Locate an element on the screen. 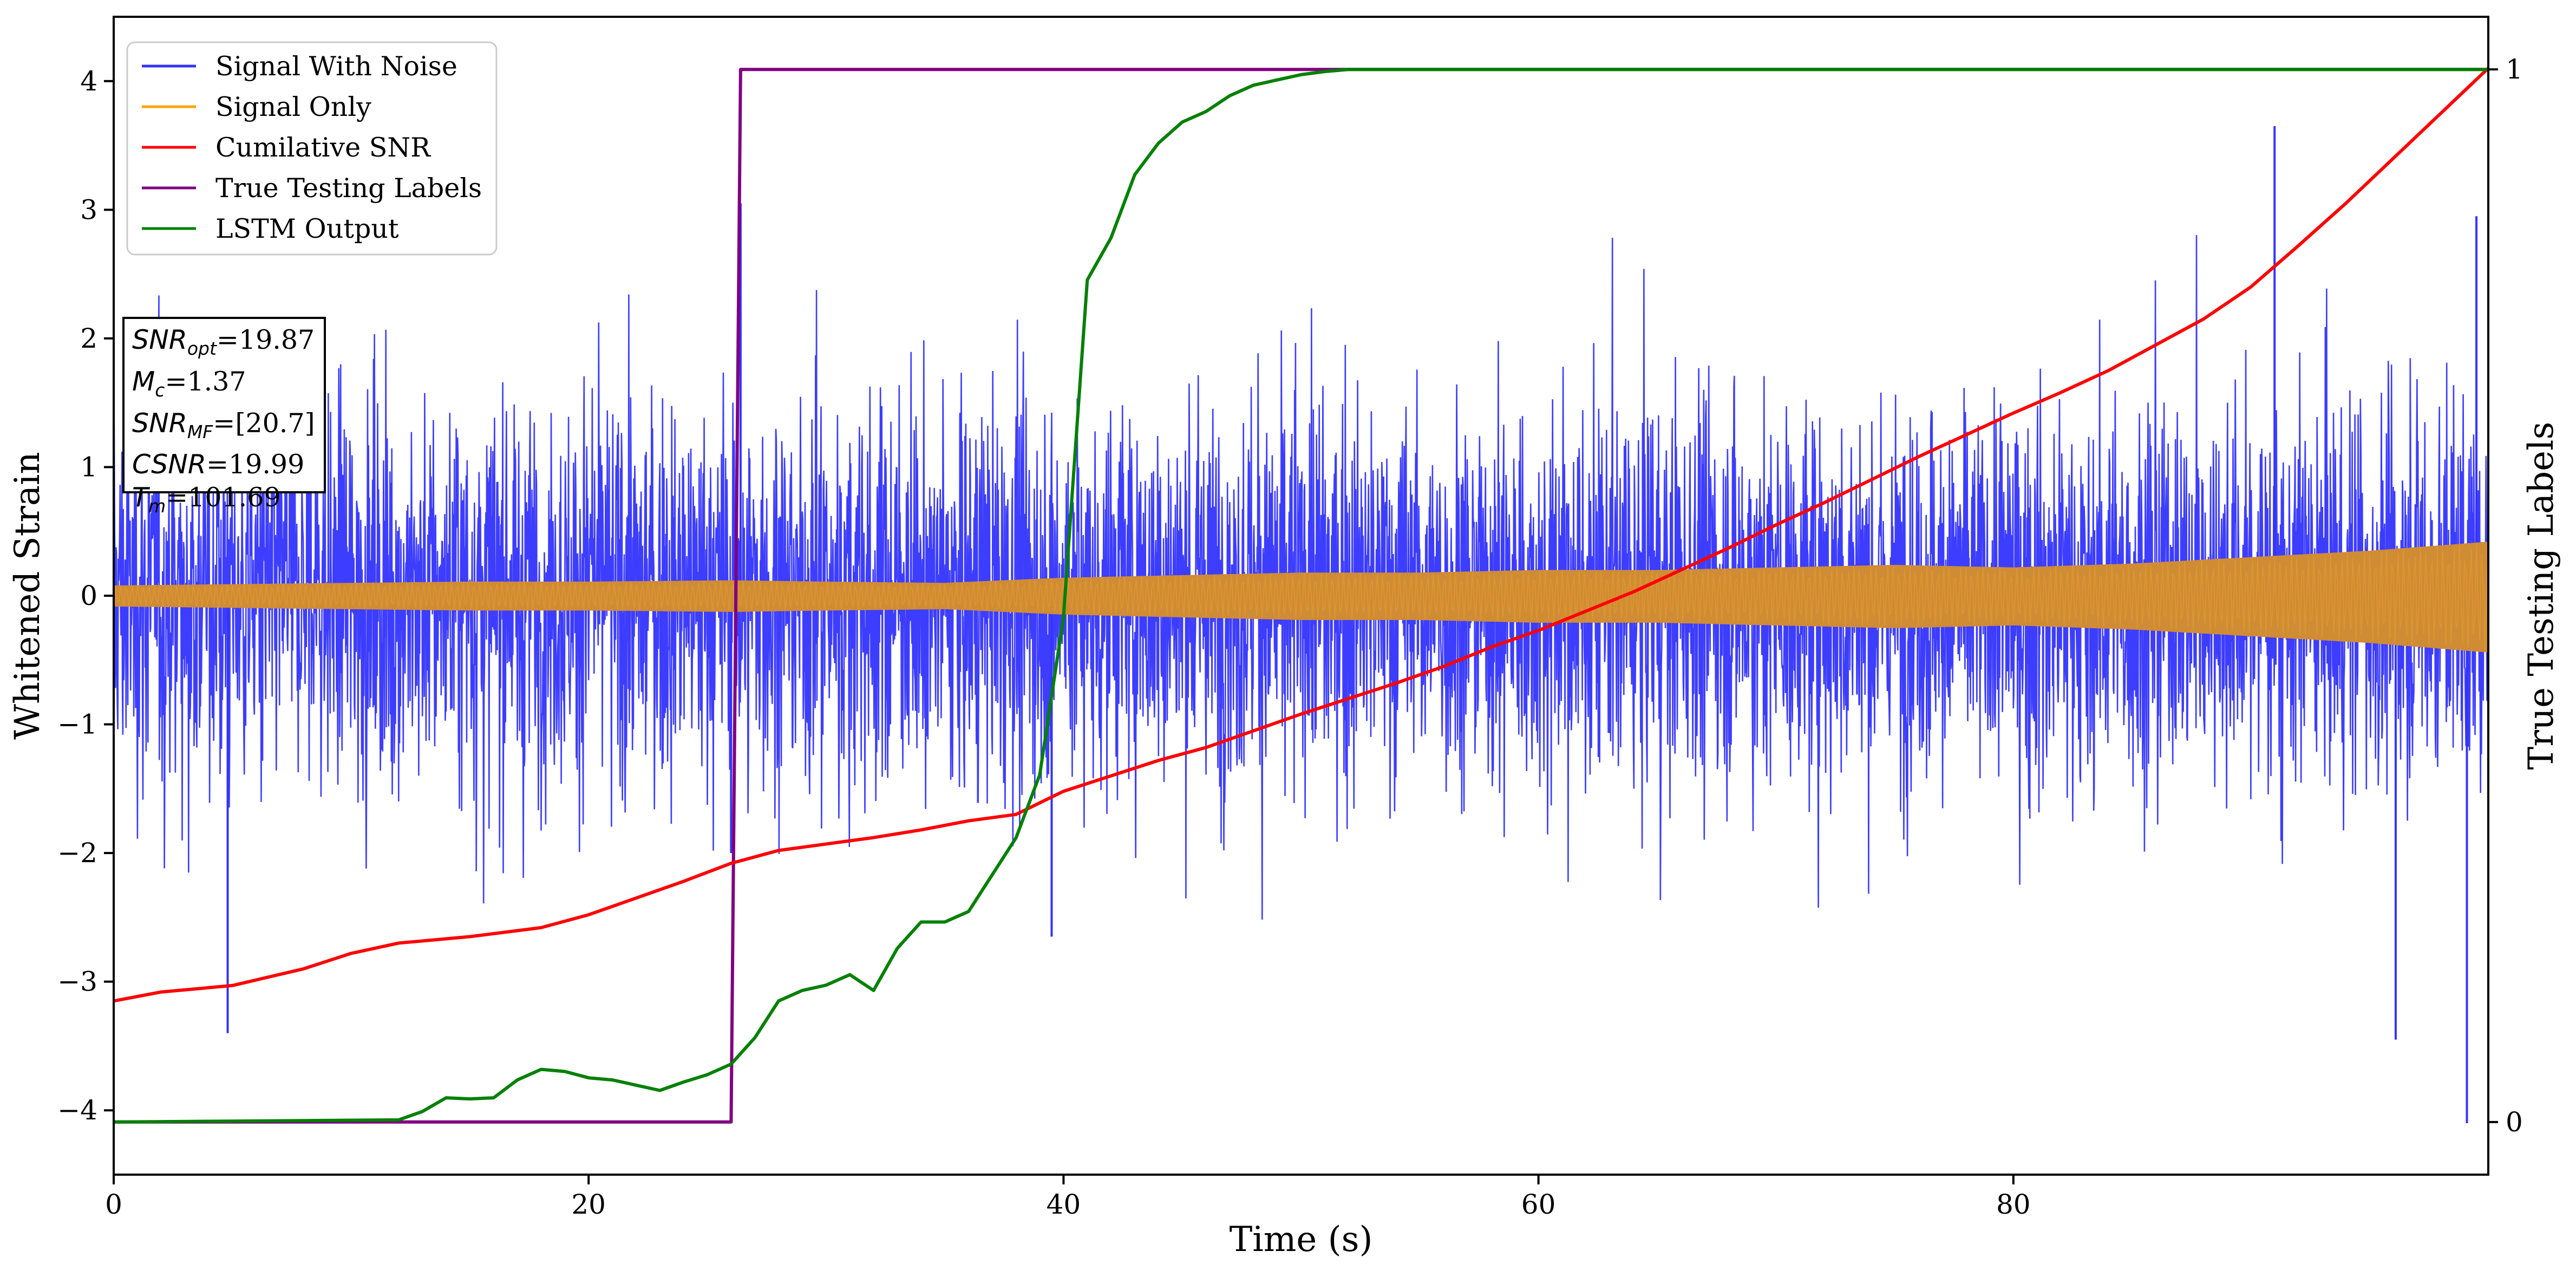 The height and width of the screenshot is (1277, 2576). legend-frame is located at coordinates (312, 148).